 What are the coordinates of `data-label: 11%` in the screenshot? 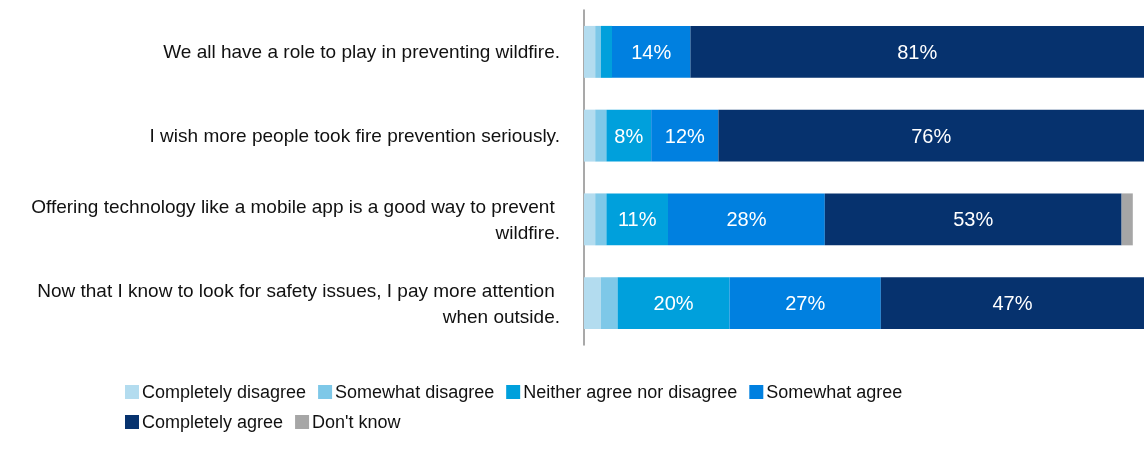 It's located at (637, 219).